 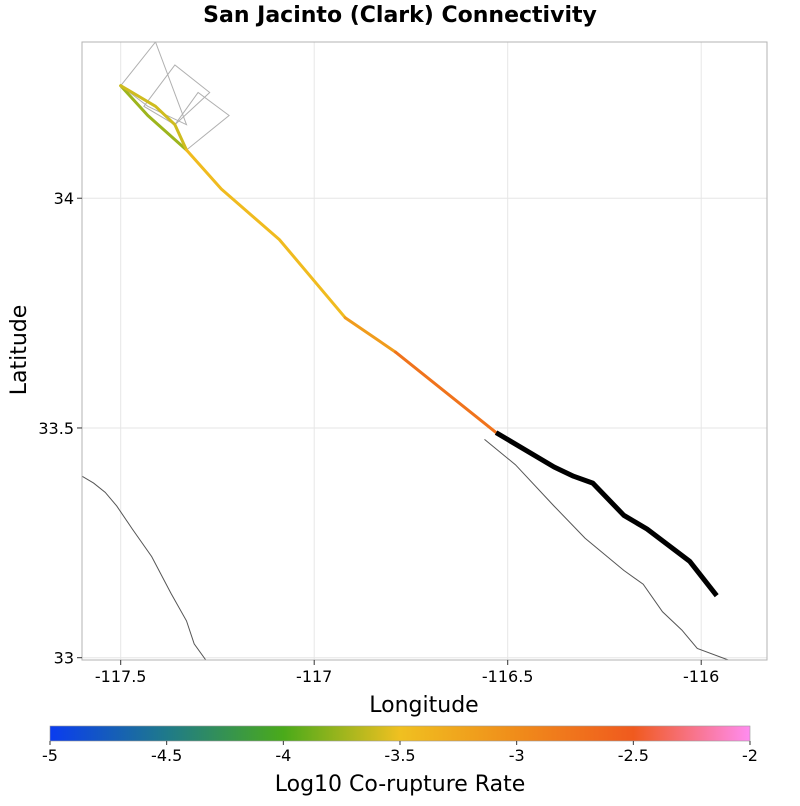 I want to click on x-tick-label: -116.5, so click(x=508, y=676).